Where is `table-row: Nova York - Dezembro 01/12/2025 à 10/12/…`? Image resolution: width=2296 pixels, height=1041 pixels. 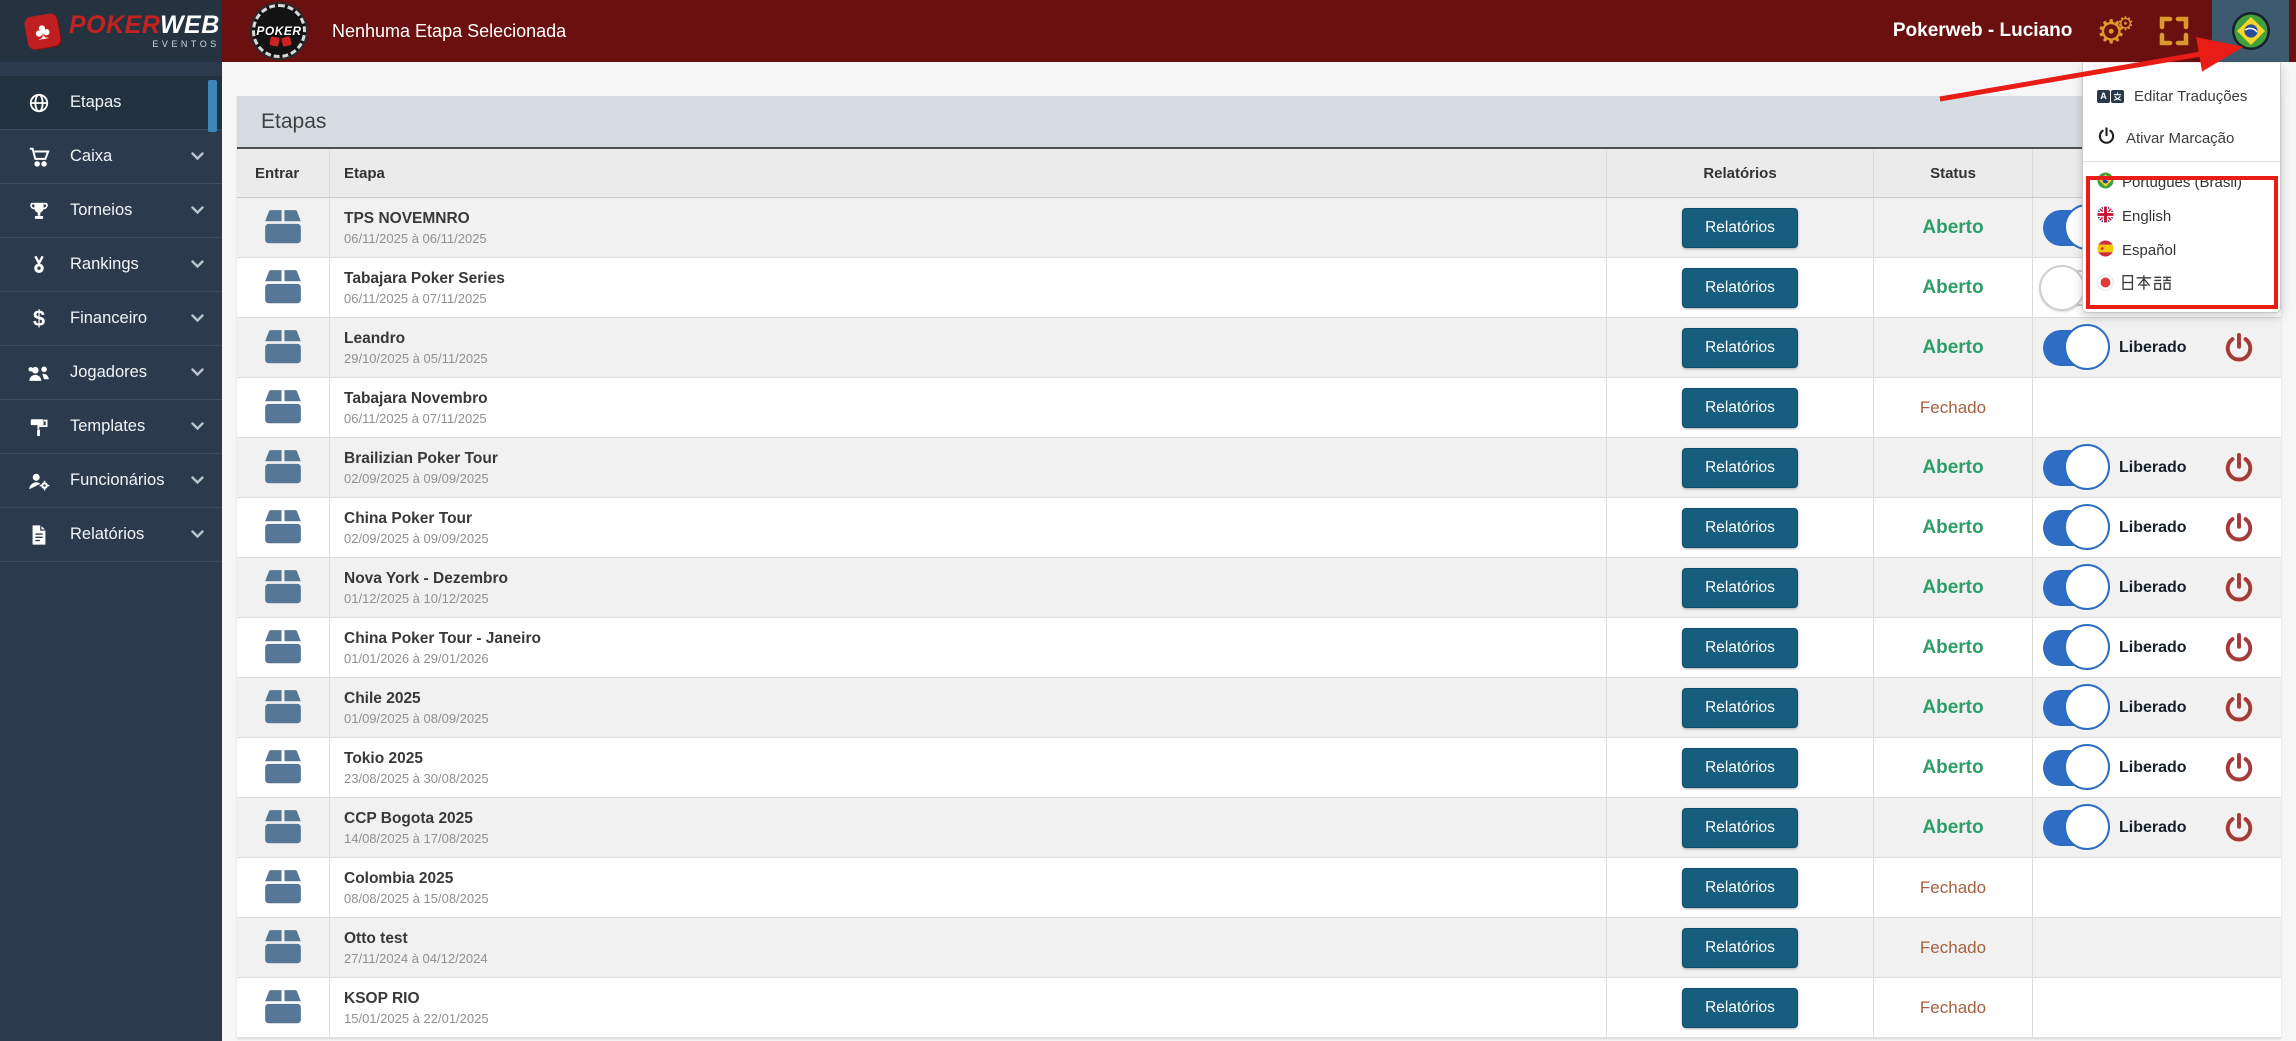 table-row: Nova York - Dezembro 01/12/2025 à 10/12/… is located at coordinates (1259, 588).